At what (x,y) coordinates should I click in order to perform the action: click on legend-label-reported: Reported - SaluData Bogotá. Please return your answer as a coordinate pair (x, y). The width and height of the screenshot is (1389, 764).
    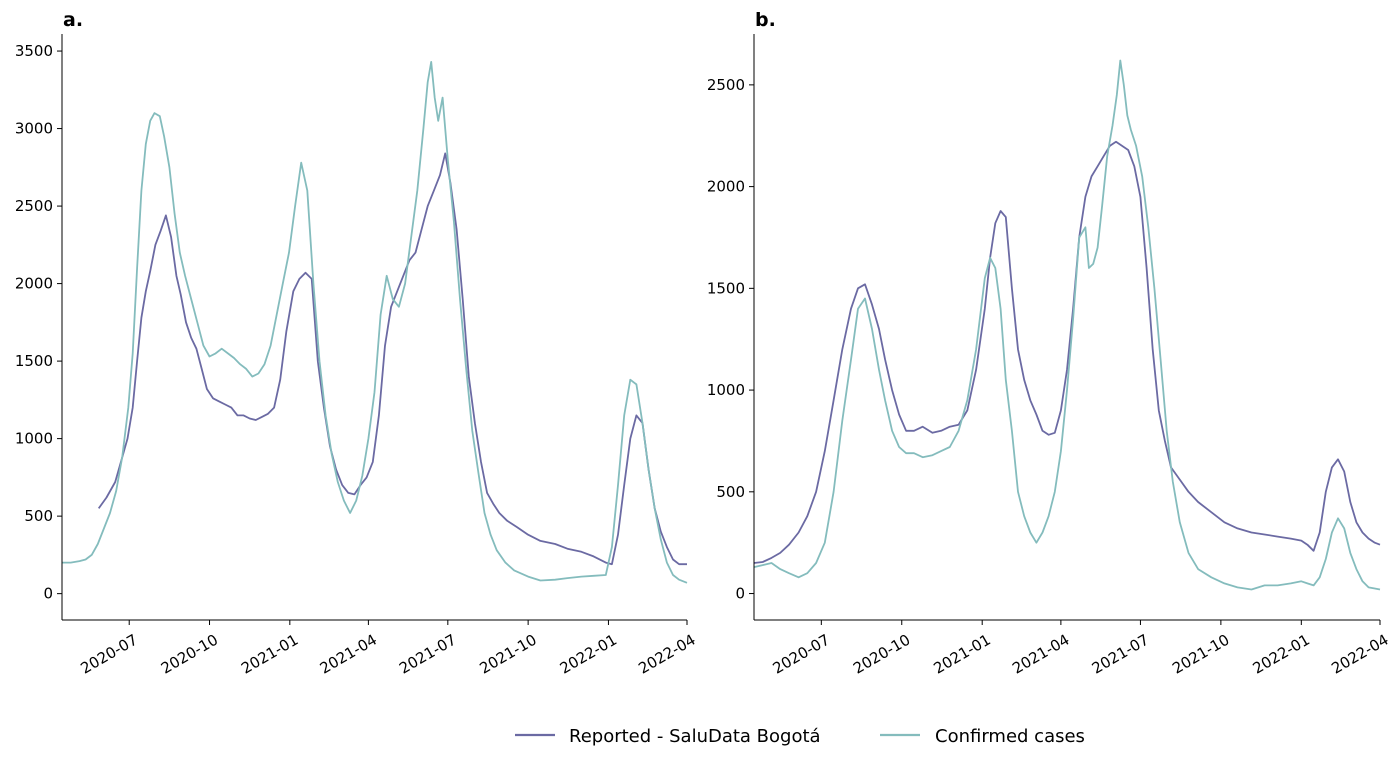
    Looking at the image, I should click on (695, 736).